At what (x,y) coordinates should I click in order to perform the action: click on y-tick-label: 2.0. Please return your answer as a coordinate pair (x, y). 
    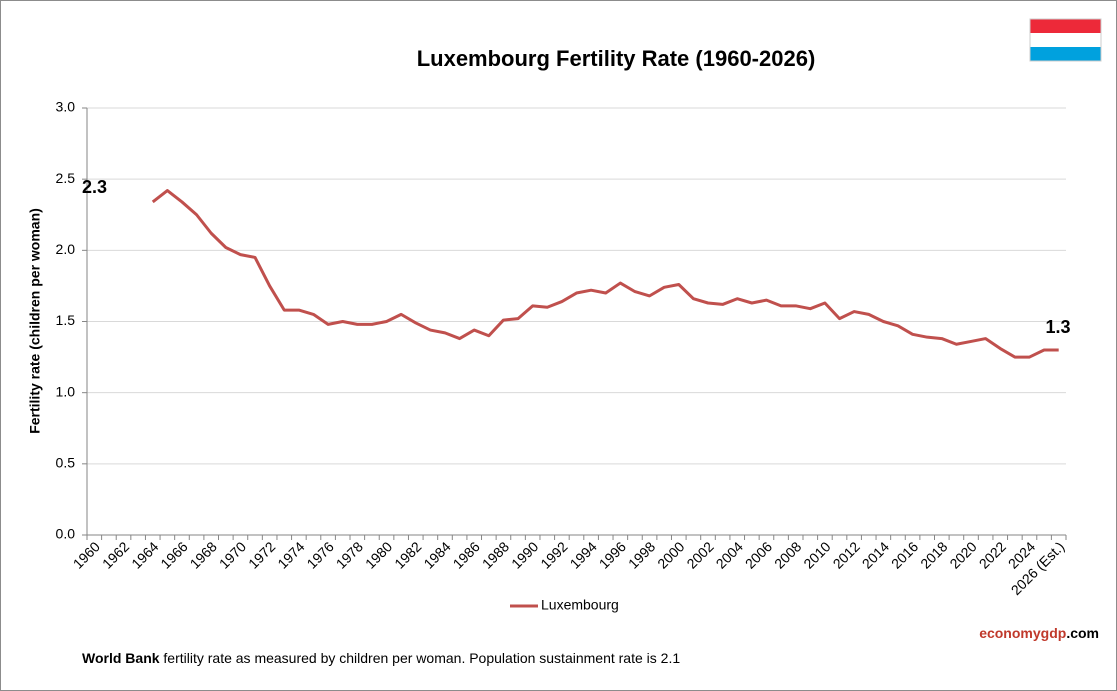
    Looking at the image, I should click on (66, 249).